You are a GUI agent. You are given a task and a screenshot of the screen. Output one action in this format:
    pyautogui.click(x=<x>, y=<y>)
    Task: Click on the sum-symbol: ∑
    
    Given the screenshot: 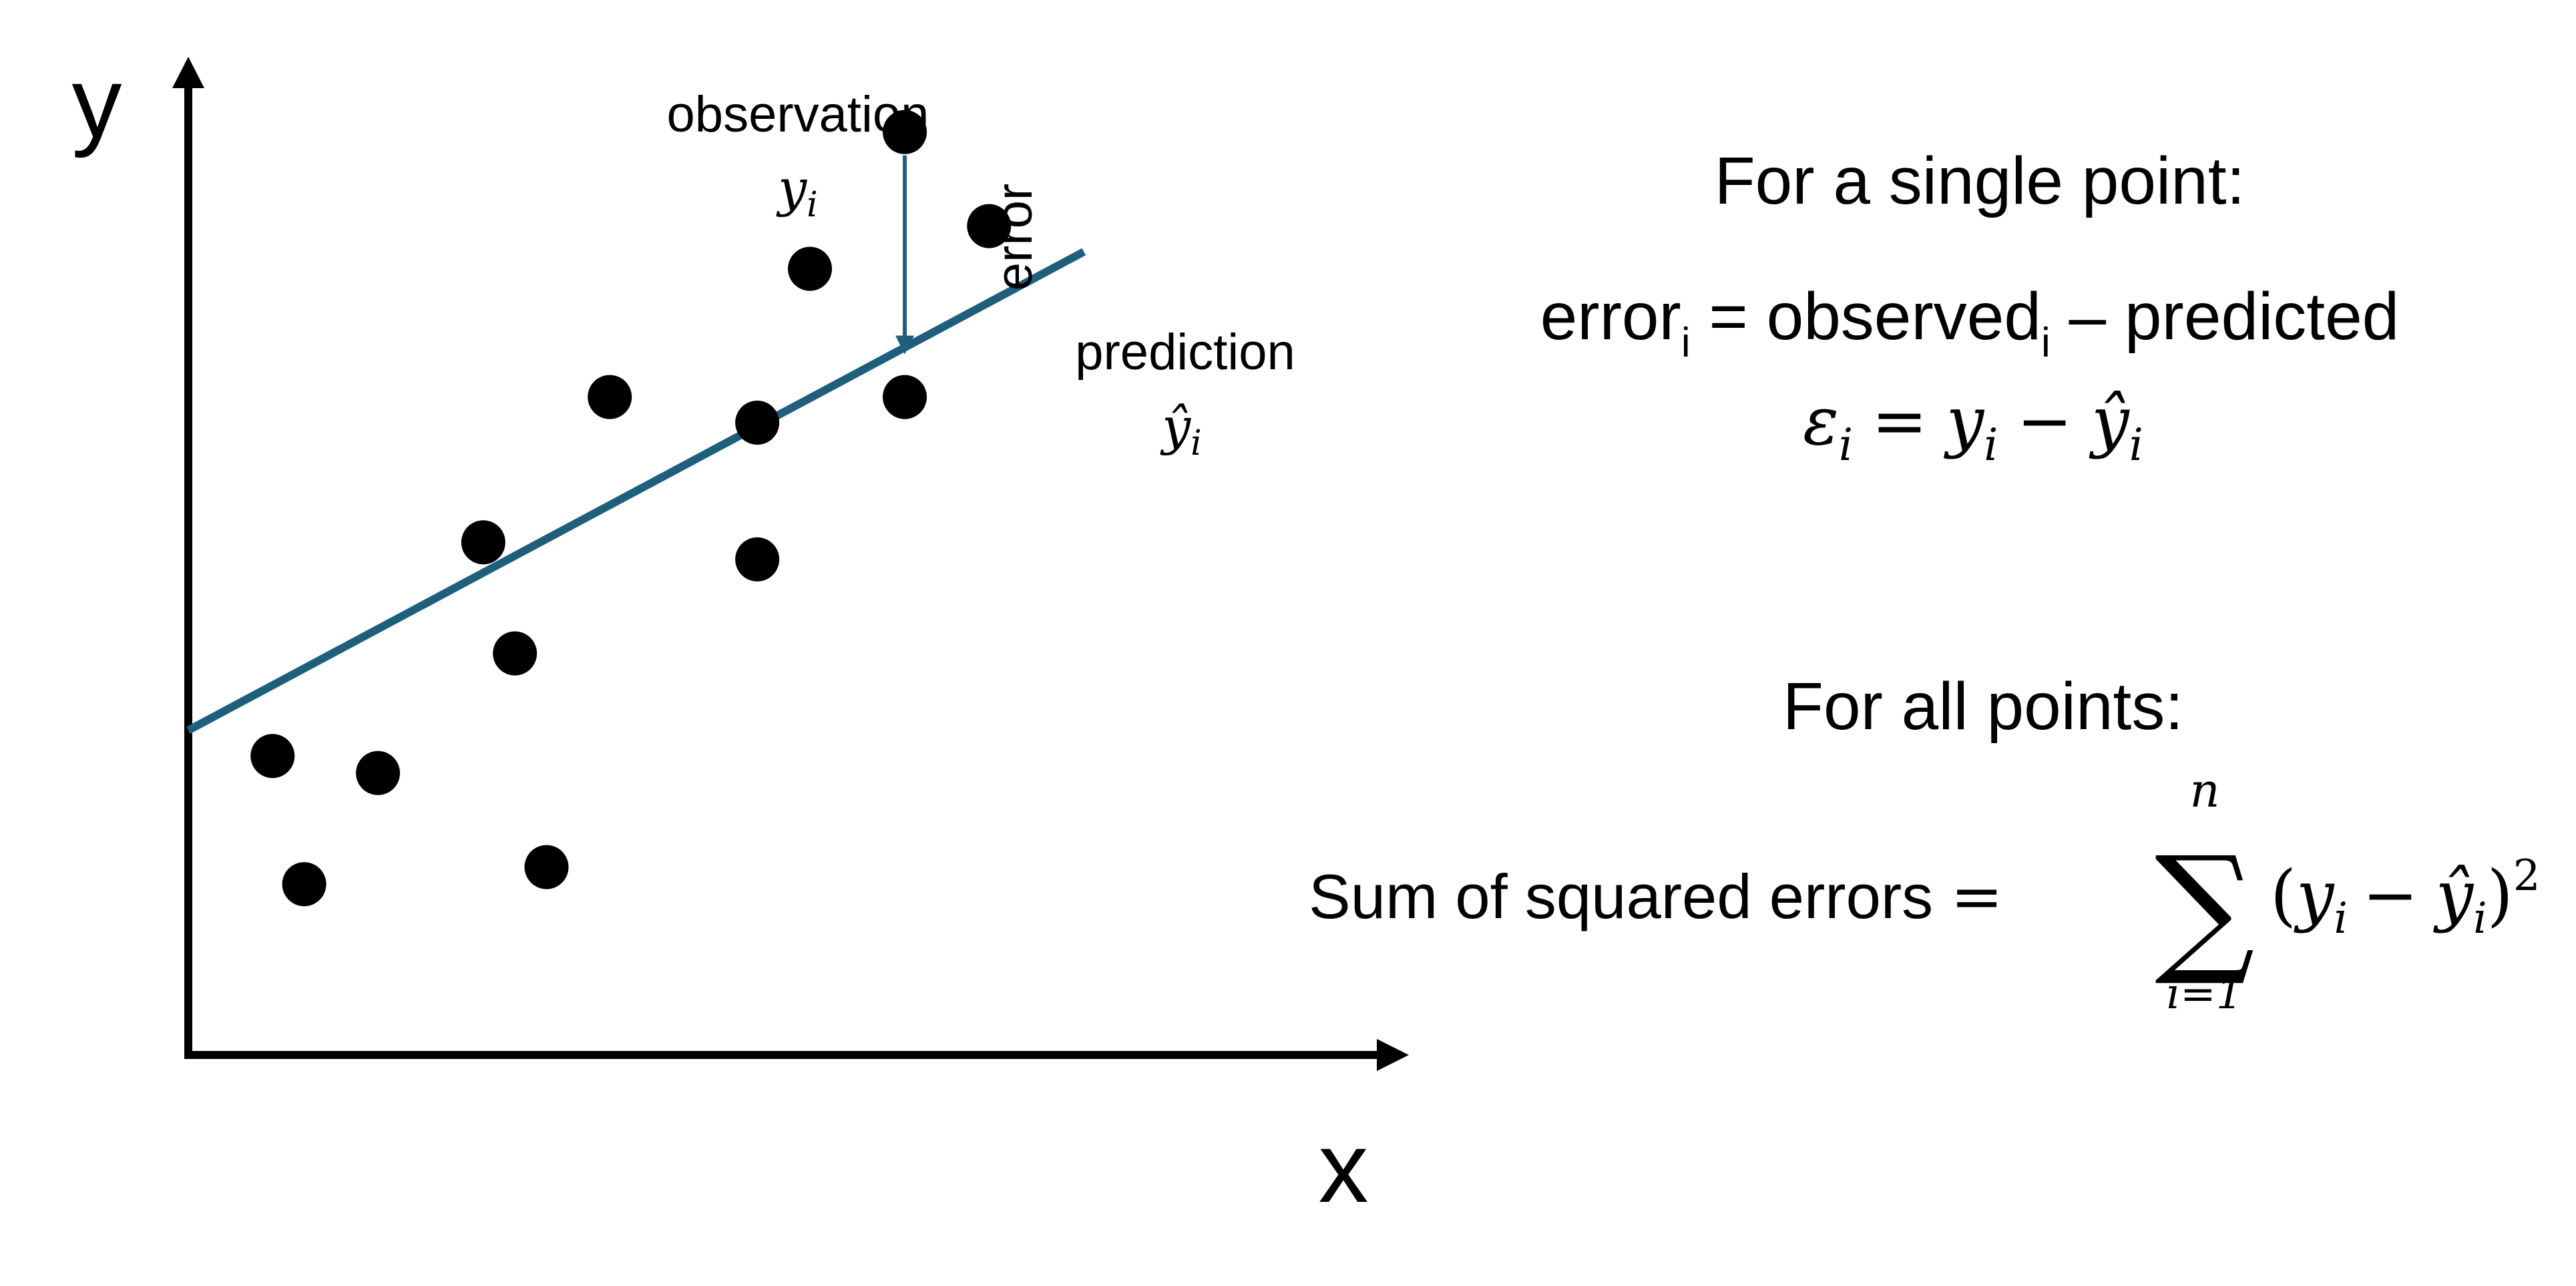 What is the action you would take?
    pyautogui.click(x=2205, y=908)
    